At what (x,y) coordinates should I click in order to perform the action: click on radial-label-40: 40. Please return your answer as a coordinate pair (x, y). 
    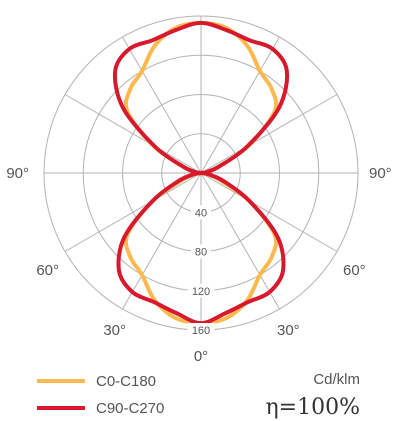
    Looking at the image, I should click on (201, 213).